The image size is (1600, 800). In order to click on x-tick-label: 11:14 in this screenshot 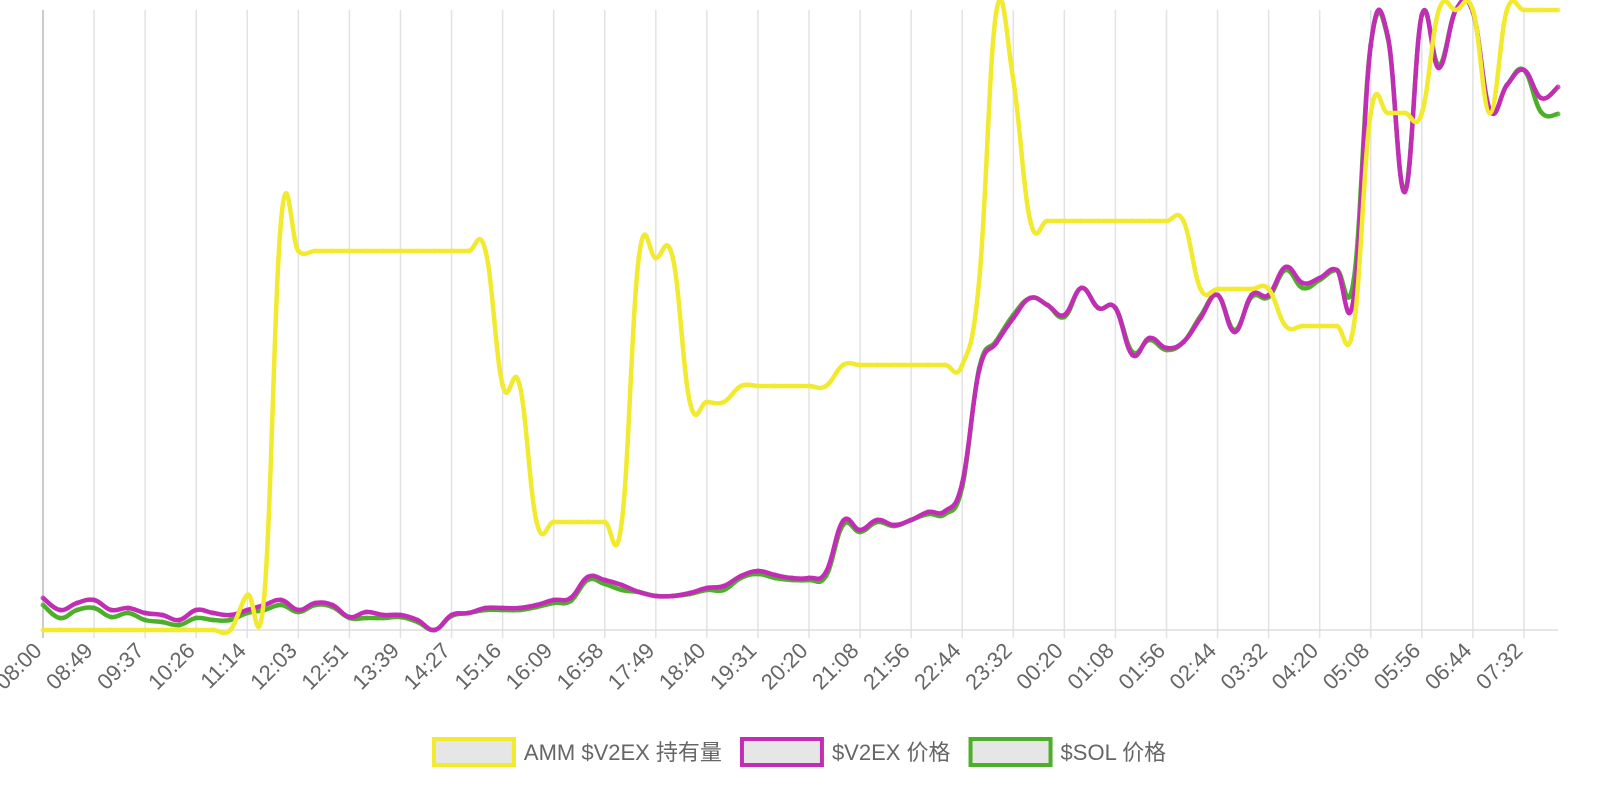, I will do `click(222, 665)`.